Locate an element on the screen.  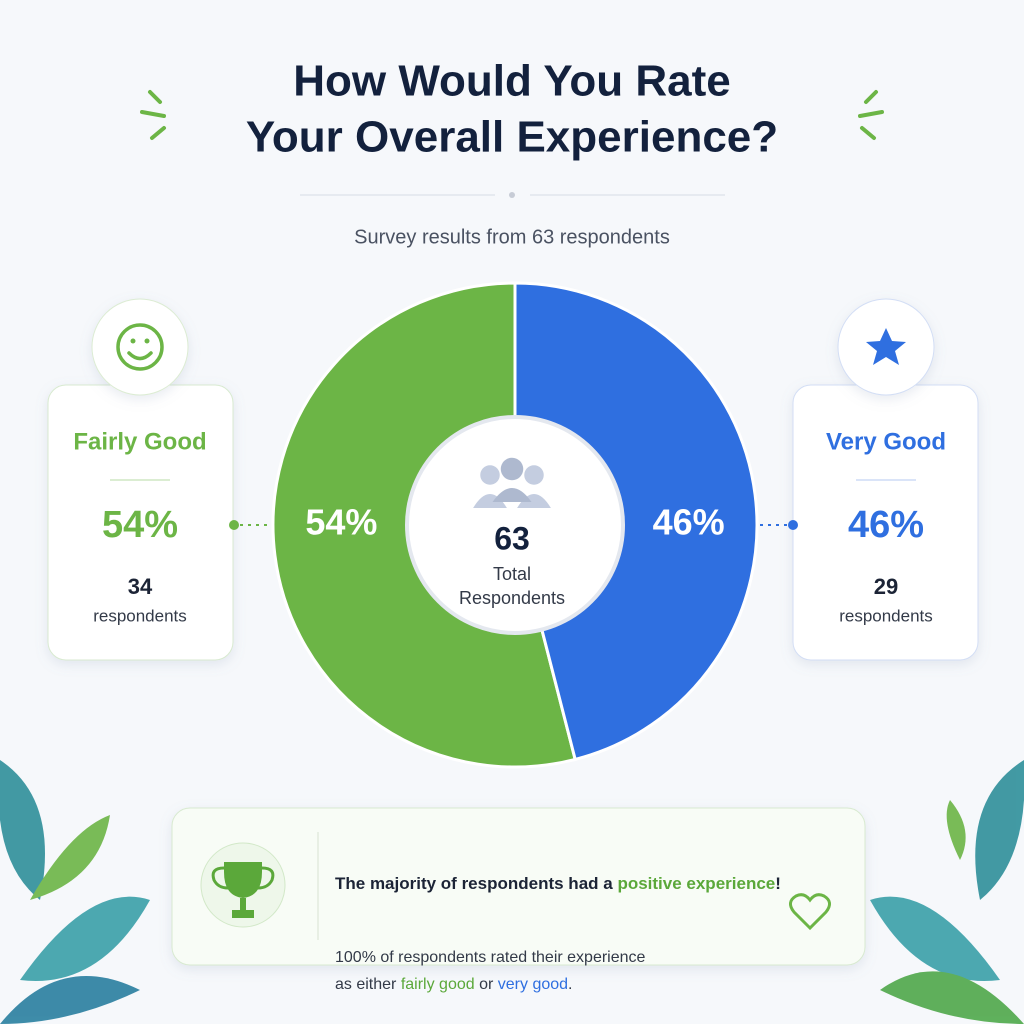
highlight: positive experience is located at coordinates (696, 883).